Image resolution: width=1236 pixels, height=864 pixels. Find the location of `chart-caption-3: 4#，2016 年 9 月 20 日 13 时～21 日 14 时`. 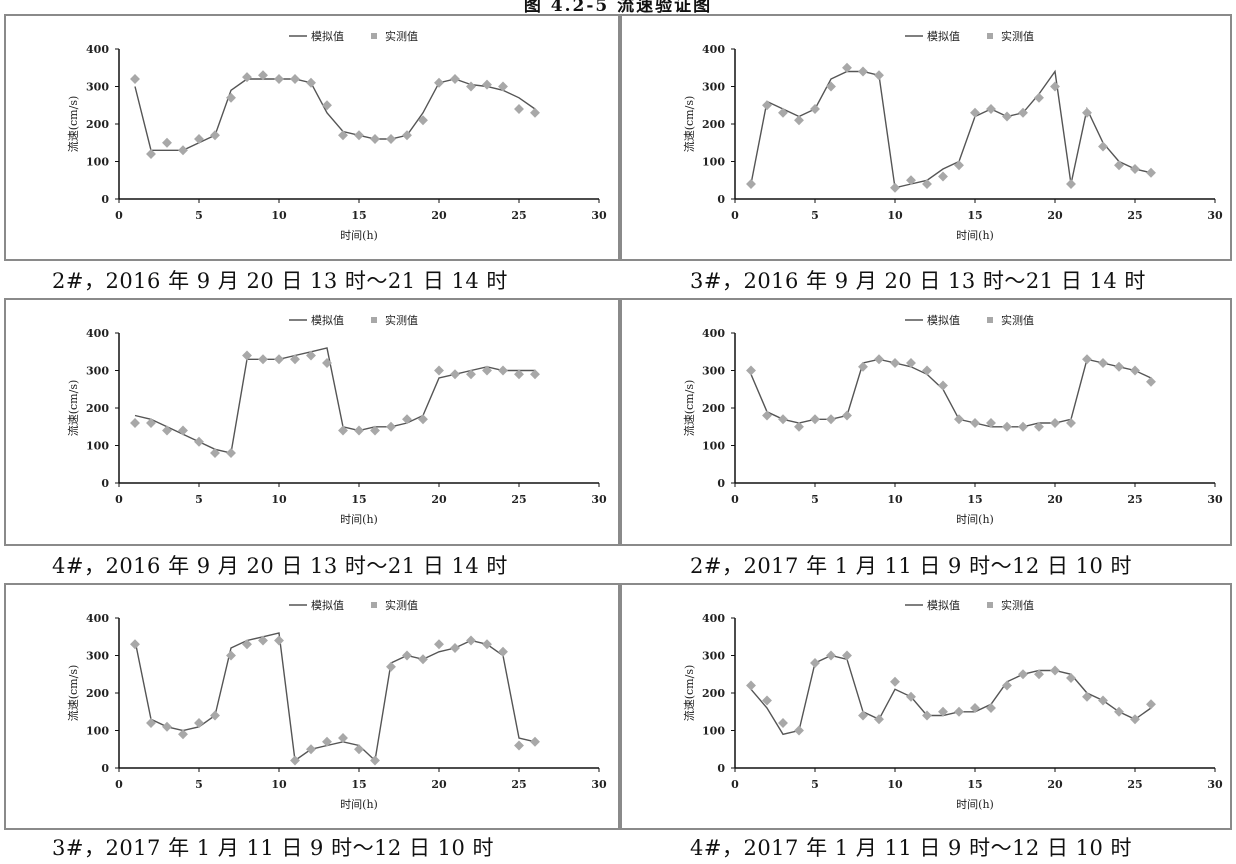

chart-caption-3: 4#，2016 年 9 月 20 日 13 时～21 日 14 时 is located at coordinates (280, 566).